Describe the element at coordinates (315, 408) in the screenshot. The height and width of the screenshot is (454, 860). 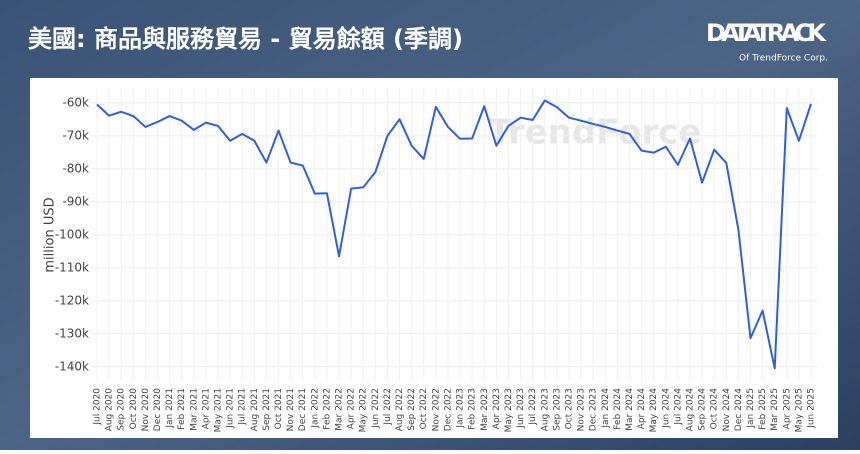
I see `x-tick-label: Jan 2022` at that location.